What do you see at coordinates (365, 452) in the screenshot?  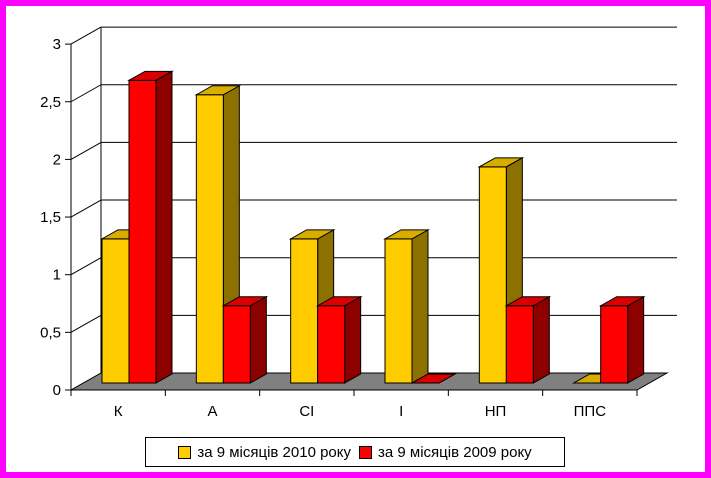 I see `legend-swatch-2009` at bounding box center [365, 452].